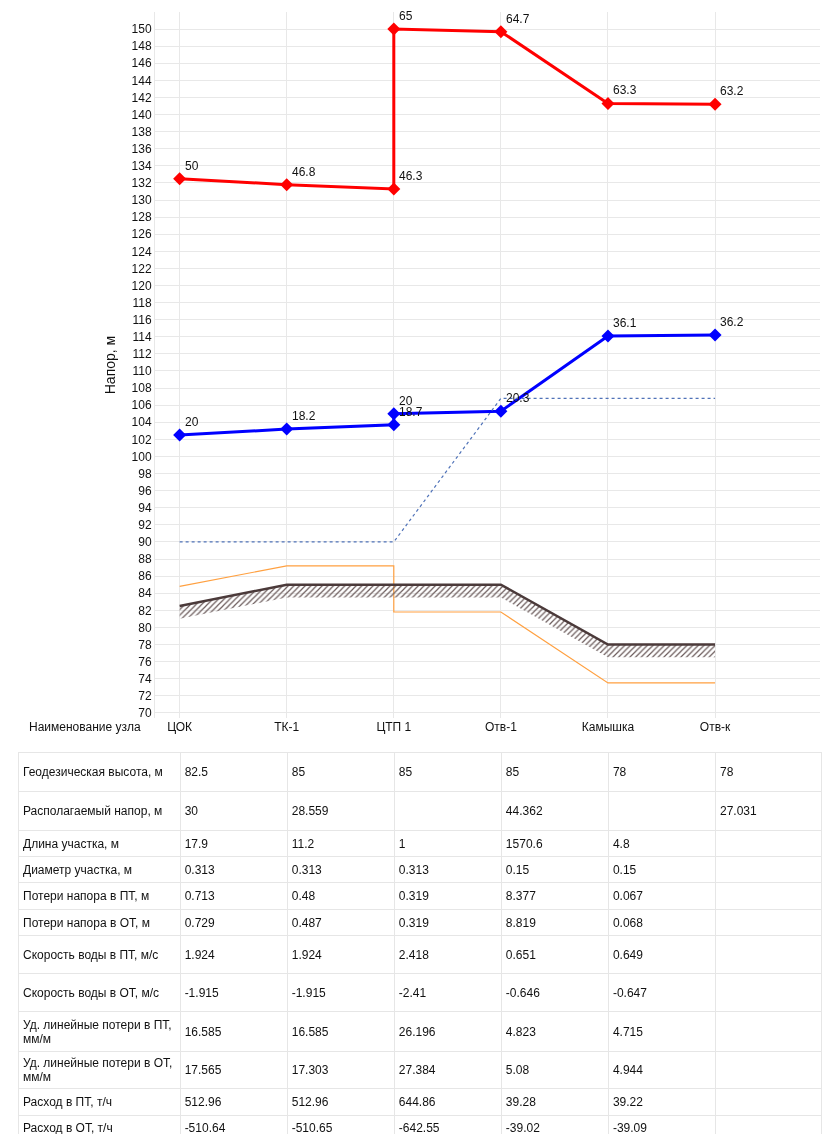  What do you see at coordinates (417, 1102) in the screenshot?
I see `text: 644.86` at bounding box center [417, 1102].